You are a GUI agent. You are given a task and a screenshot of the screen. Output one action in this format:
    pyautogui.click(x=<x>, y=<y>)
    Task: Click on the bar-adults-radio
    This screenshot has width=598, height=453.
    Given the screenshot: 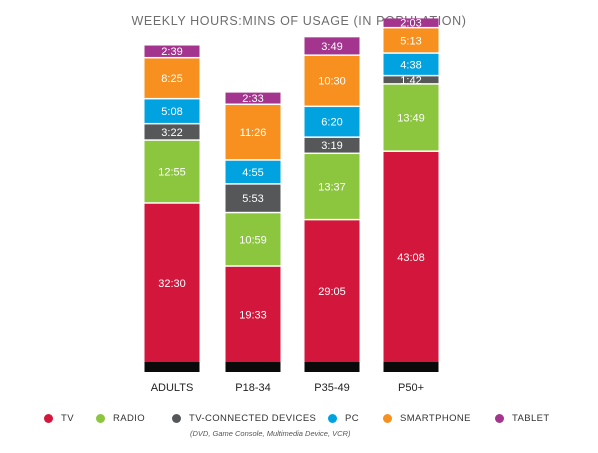 What is the action you would take?
    pyautogui.click(x=172, y=171)
    